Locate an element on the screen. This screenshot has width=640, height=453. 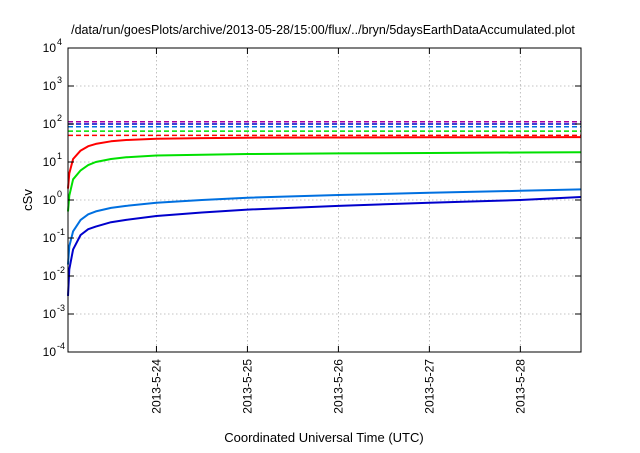
y-tick-label: 10⁻⁴ is located at coordinates (54, 350).